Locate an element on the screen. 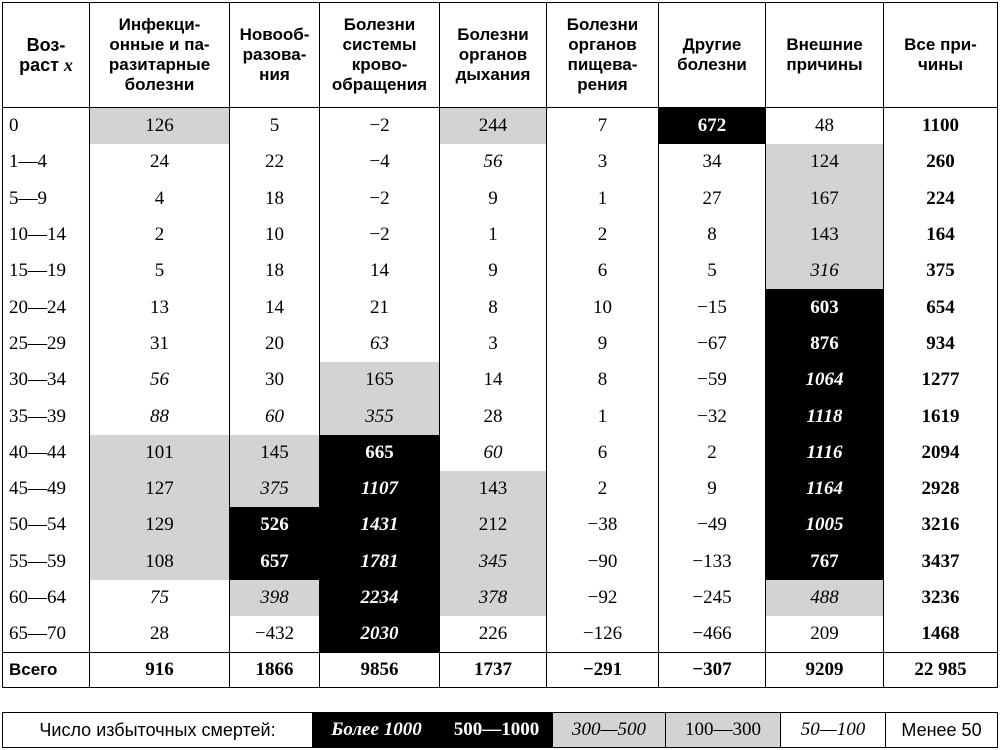  age-cell: 5—9 is located at coordinates (46, 198).